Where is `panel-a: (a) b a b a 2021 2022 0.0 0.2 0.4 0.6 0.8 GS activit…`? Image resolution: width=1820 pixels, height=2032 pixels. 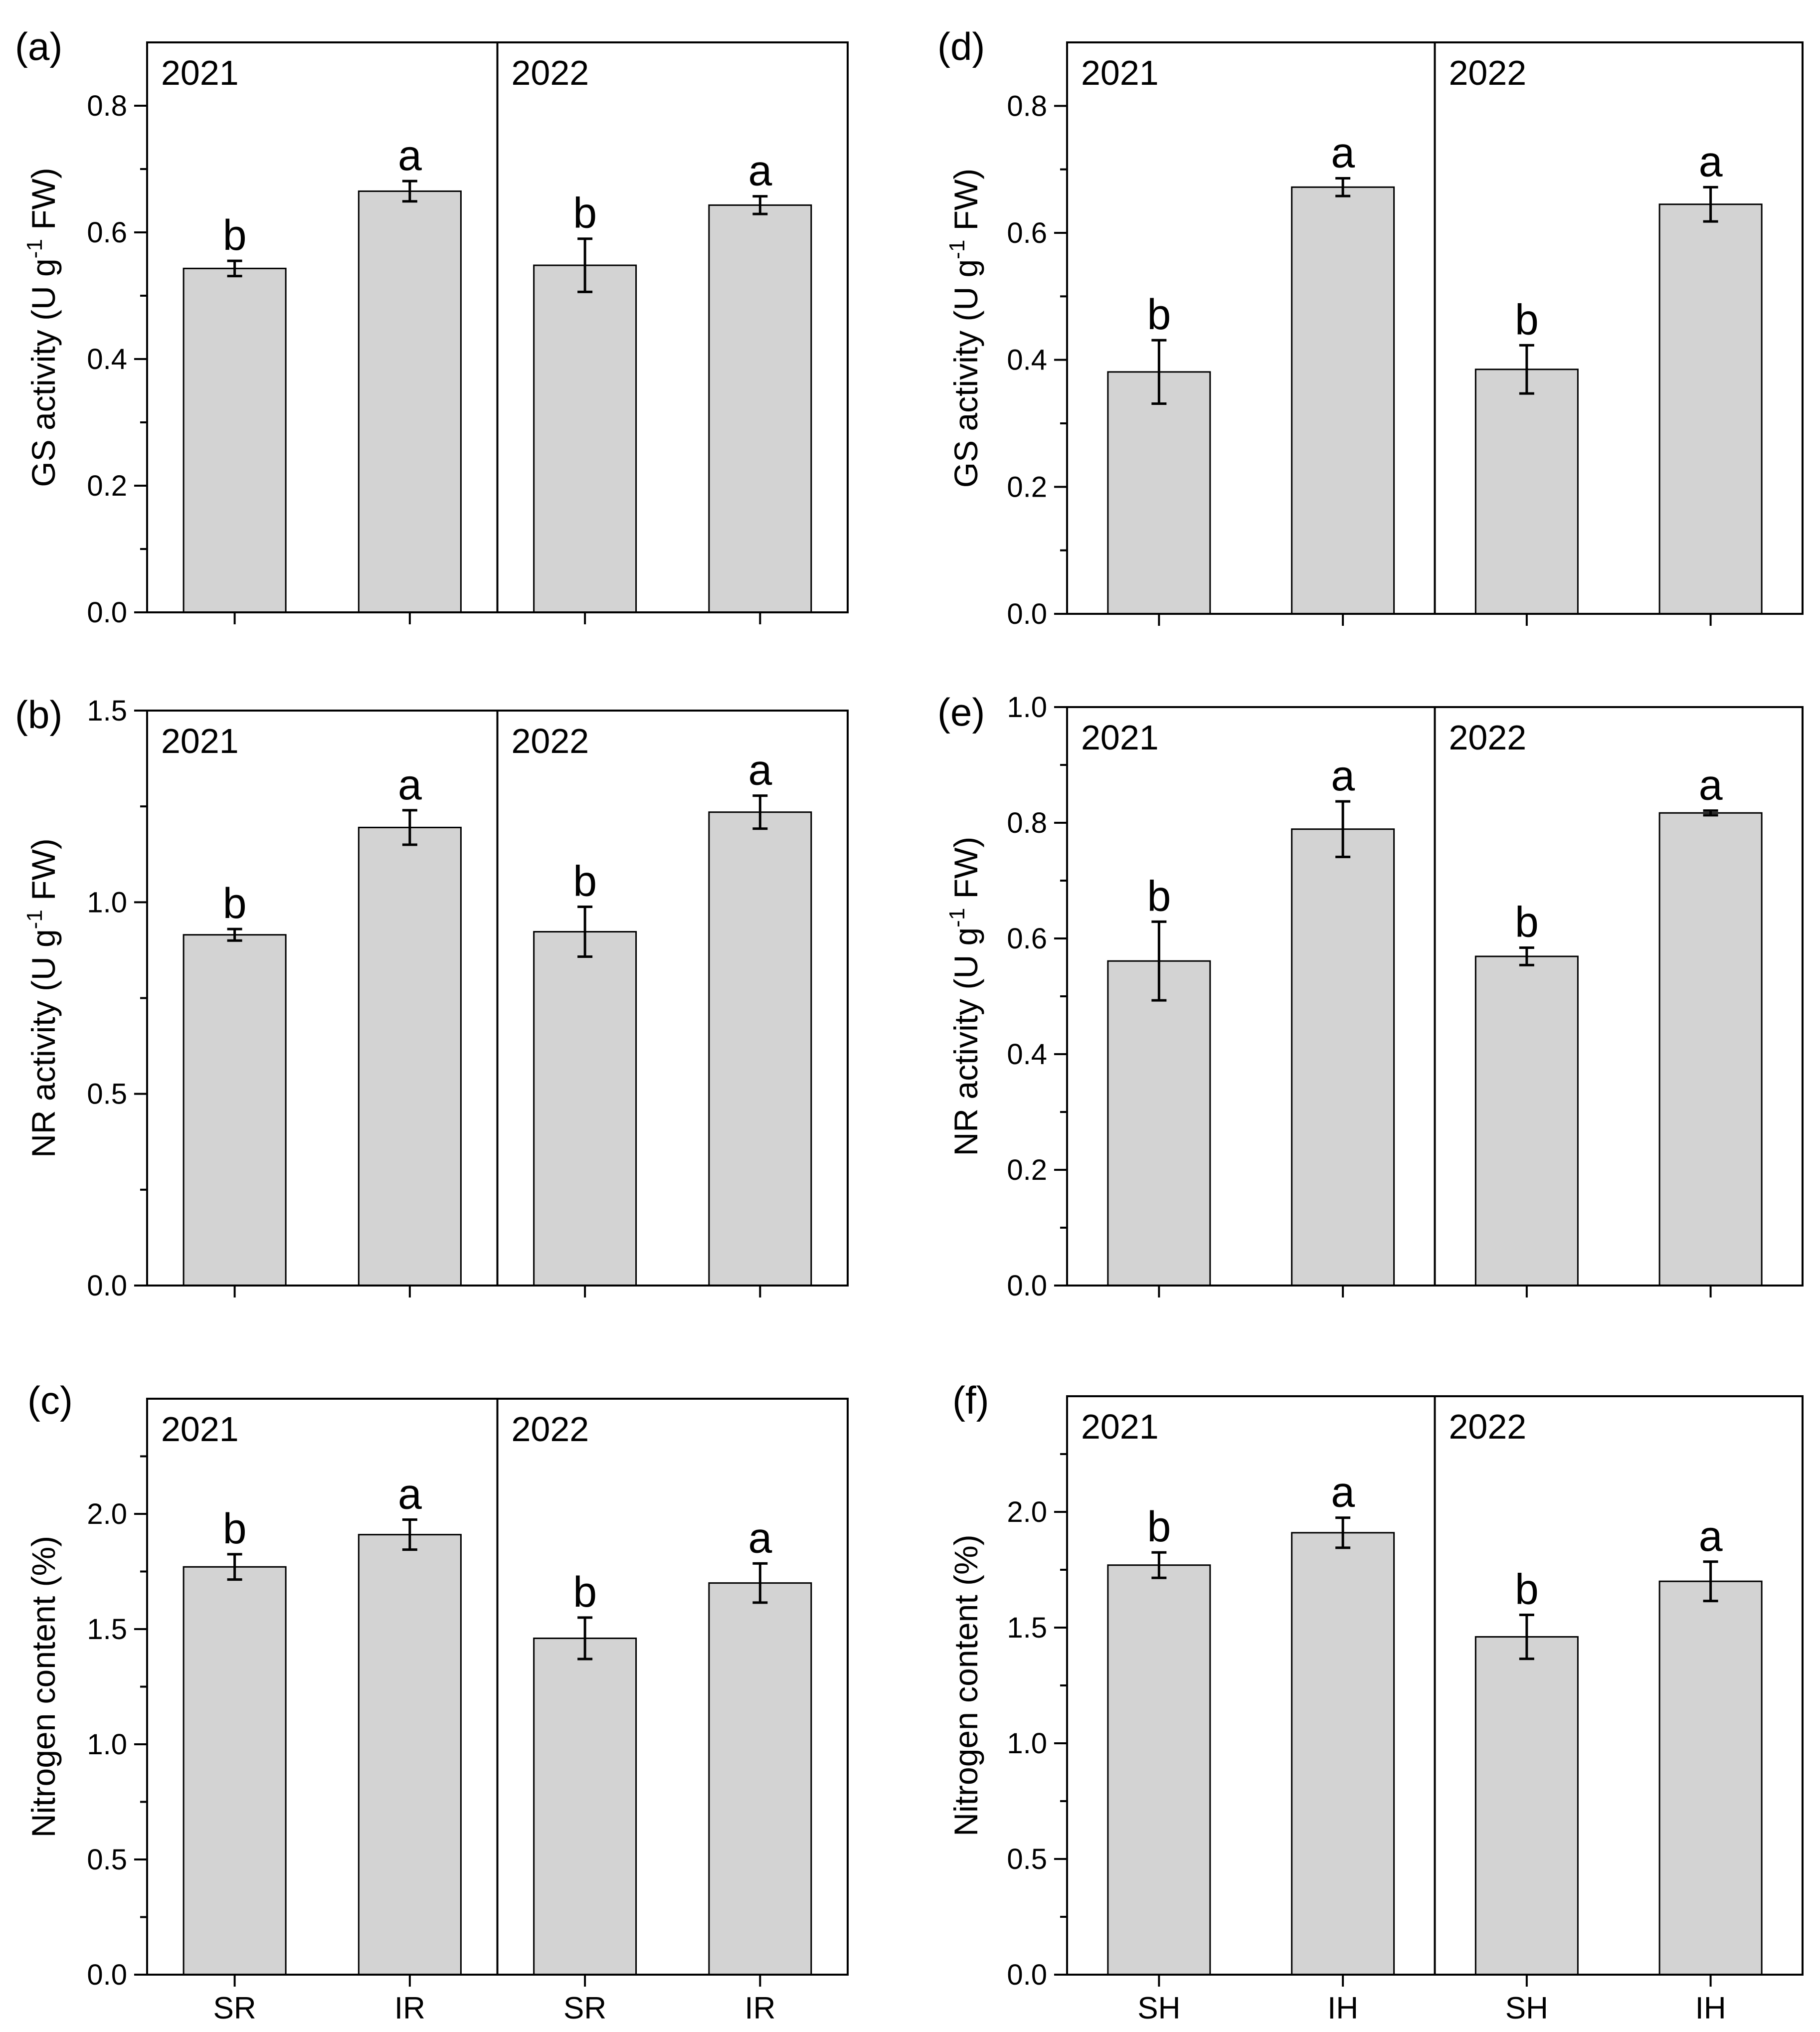 panel-a: (a) b a b a 2021 2022 0.0 0.2 0.4 0.6 0.8 GS activit… is located at coordinates (432, 327).